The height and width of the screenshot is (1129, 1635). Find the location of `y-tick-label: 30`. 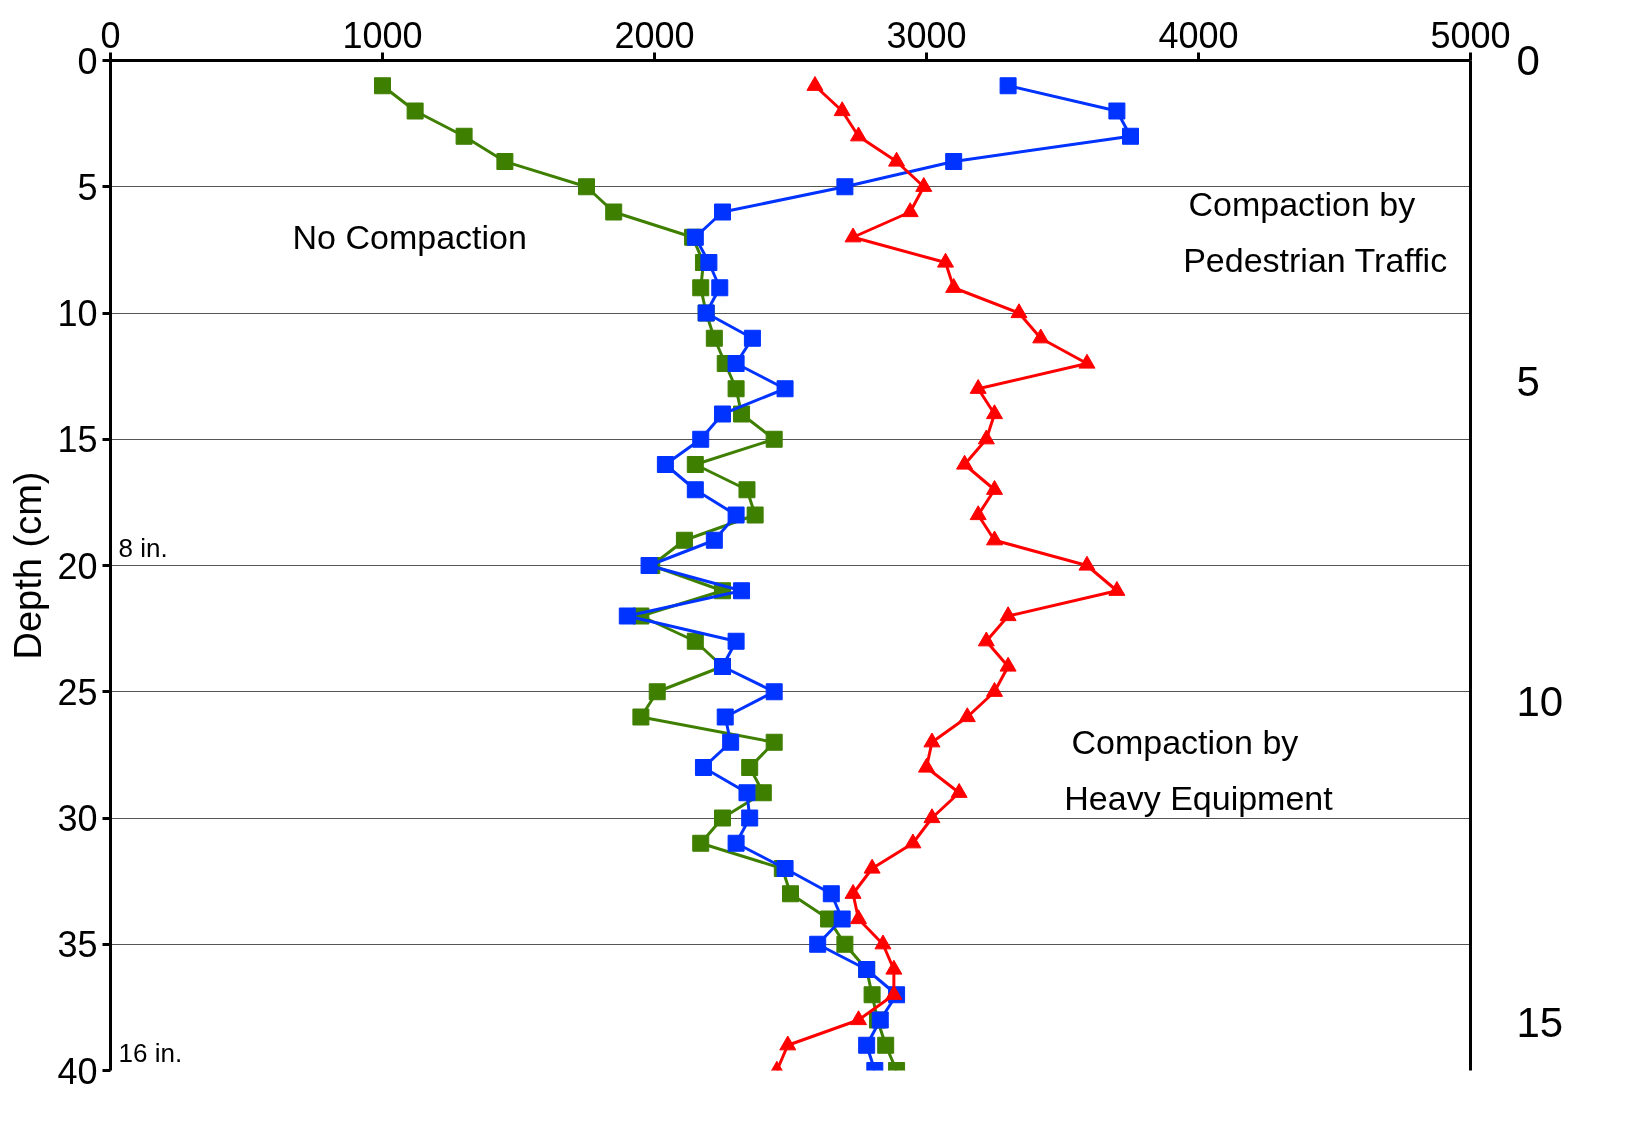

y-tick-label: 30 is located at coordinates (77, 818).